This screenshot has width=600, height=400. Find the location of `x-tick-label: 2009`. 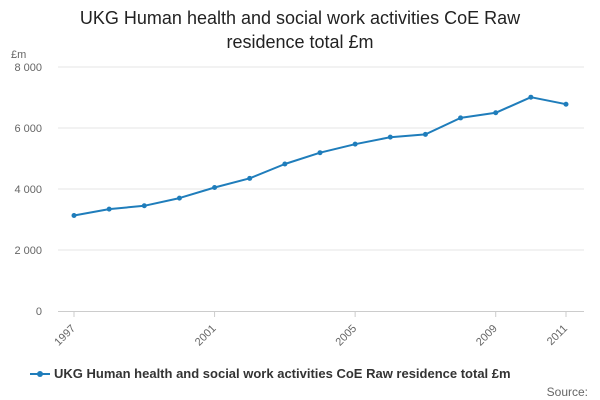

x-tick-label: 2009 is located at coordinates (487, 336).